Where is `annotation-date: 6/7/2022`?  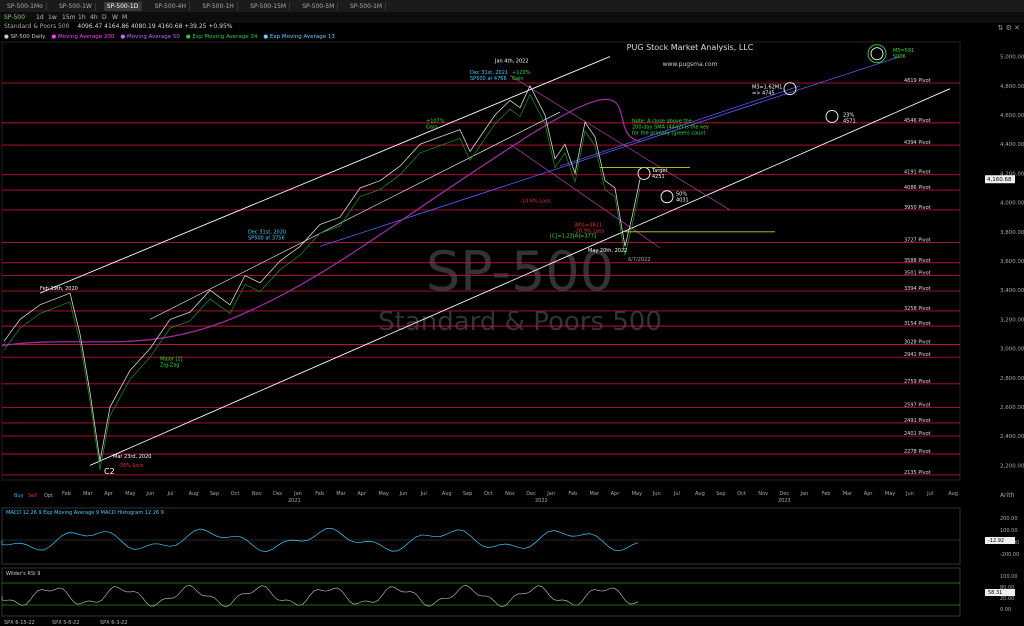 annotation-date: 6/7/2022 is located at coordinates (639, 260).